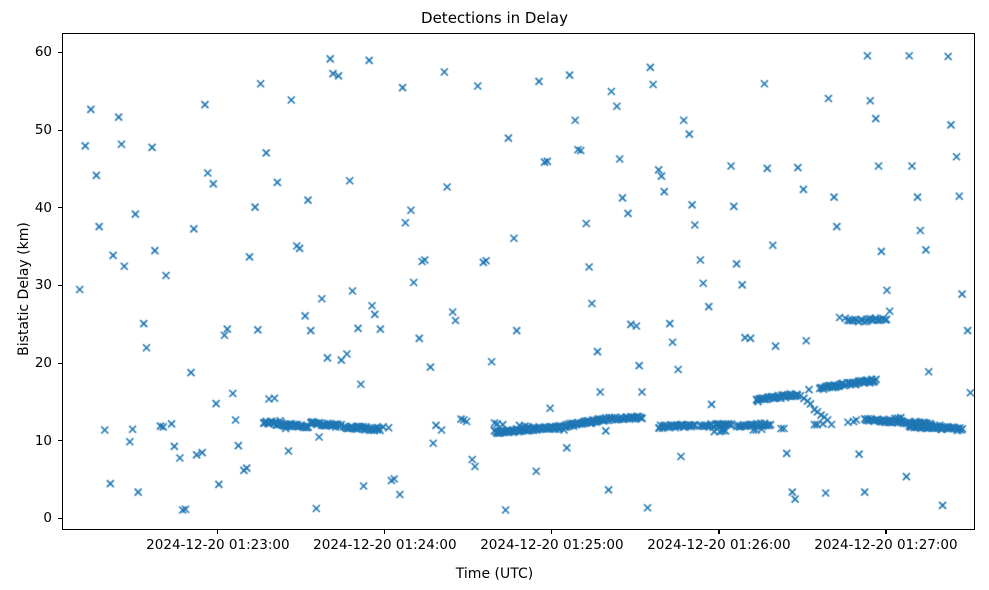 The width and height of the screenshot is (989, 590). I want to click on y-tick-label: 50, so click(43, 130).